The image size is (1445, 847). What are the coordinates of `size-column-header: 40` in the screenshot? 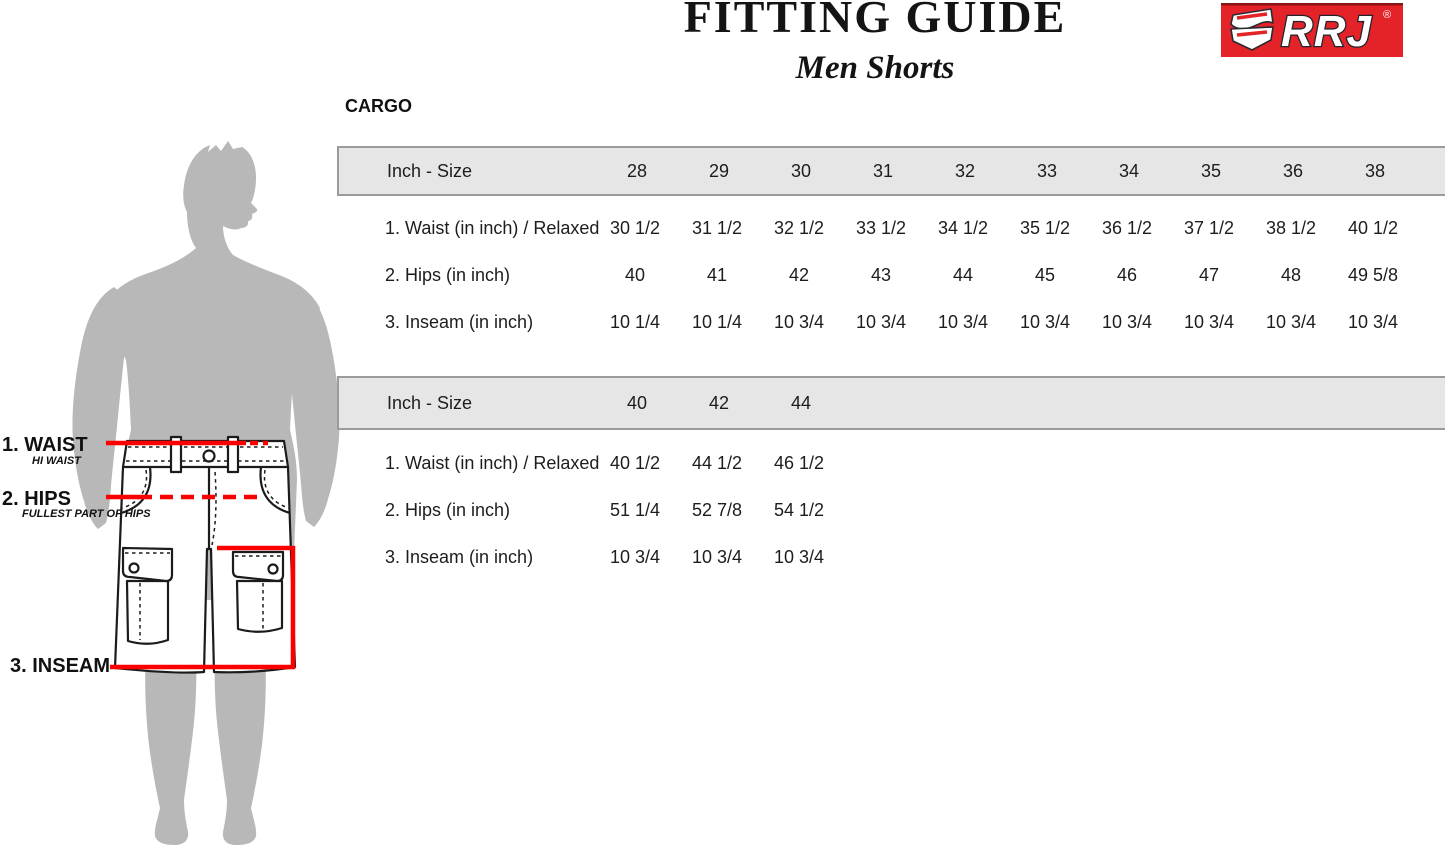 It's located at (637, 402).